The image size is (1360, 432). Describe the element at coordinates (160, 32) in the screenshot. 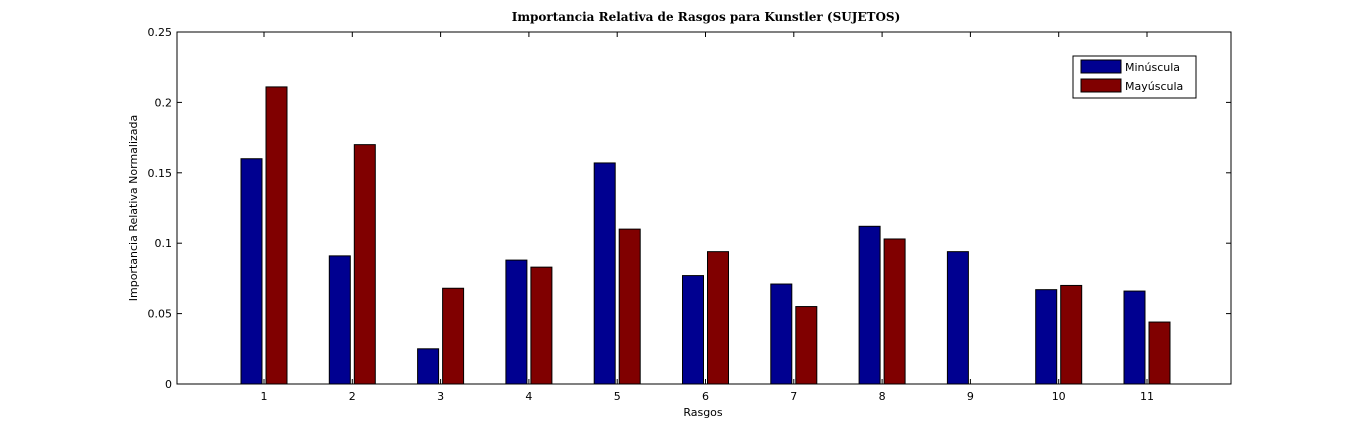

I see `y-tick-label: 0.25` at that location.